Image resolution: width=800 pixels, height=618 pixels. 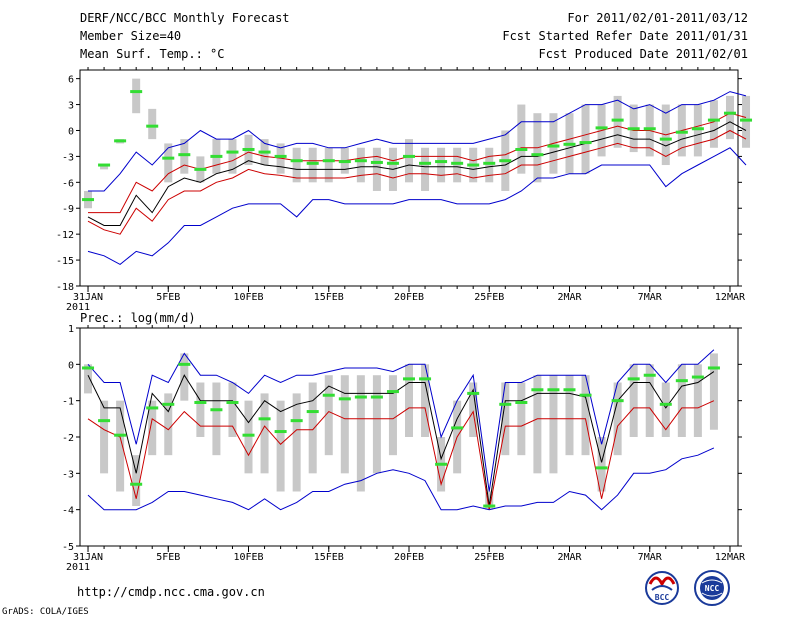 I want to click on series-ensemble-mean, so click(x=417, y=173).